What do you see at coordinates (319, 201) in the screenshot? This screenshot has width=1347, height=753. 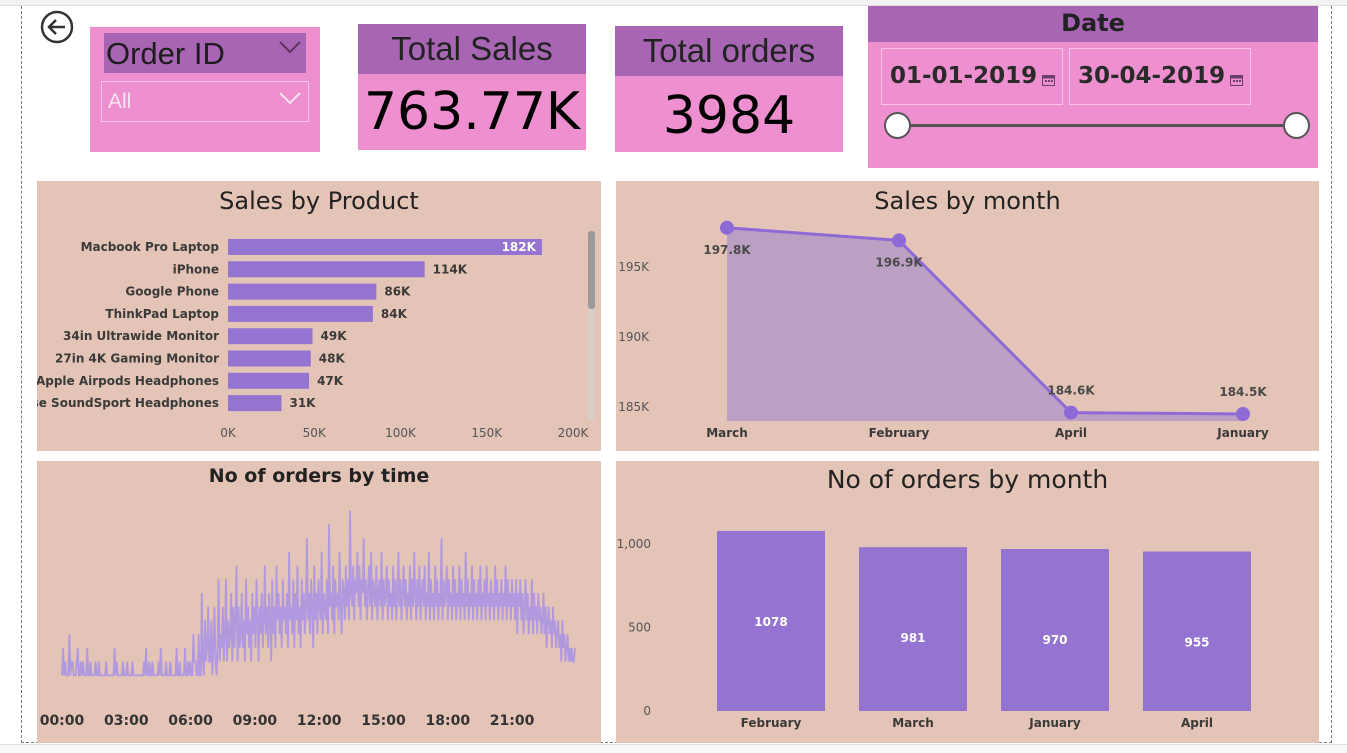 I see `sales-by-product-title: Sales by Product` at bounding box center [319, 201].